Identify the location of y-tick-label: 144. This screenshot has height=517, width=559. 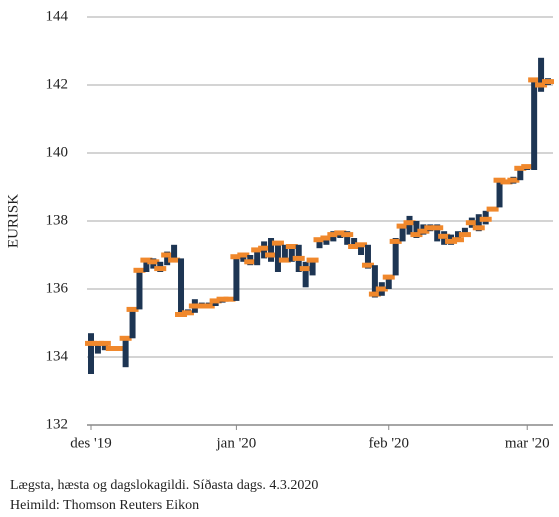
(57, 16).